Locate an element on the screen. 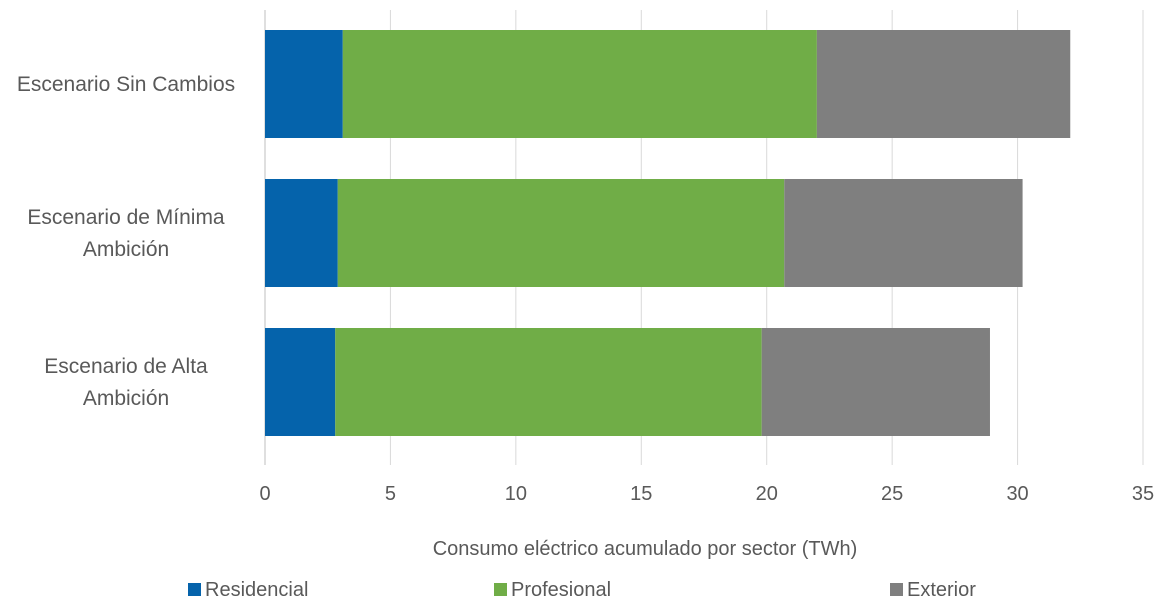 This screenshot has height=608, width=1159. legend: Residencial Profesional Exterior is located at coordinates (582, 590).